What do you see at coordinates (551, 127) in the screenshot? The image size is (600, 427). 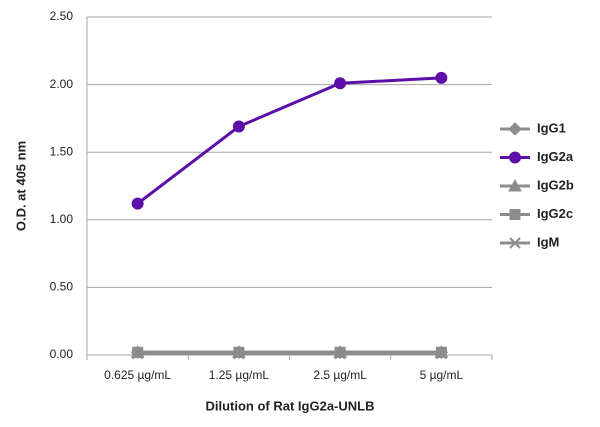 I see `legend-label: IgG1` at bounding box center [551, 127].